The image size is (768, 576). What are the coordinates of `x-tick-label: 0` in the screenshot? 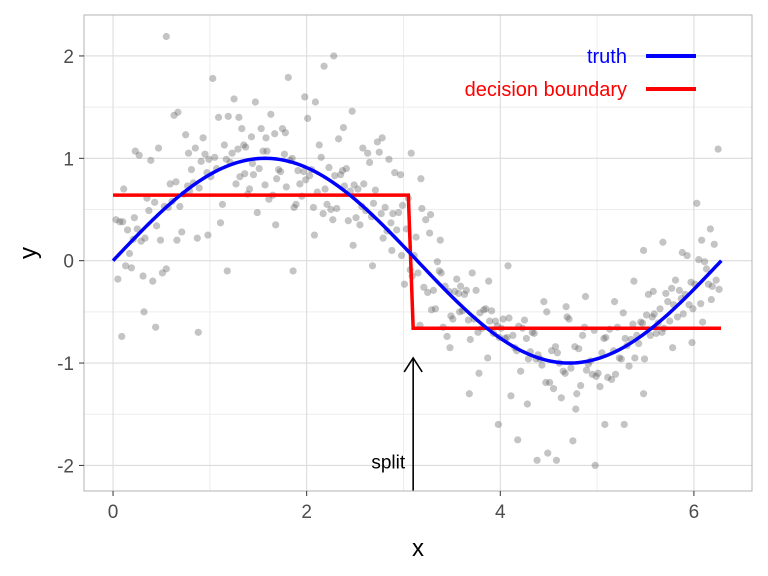 It's located at (113, 512).